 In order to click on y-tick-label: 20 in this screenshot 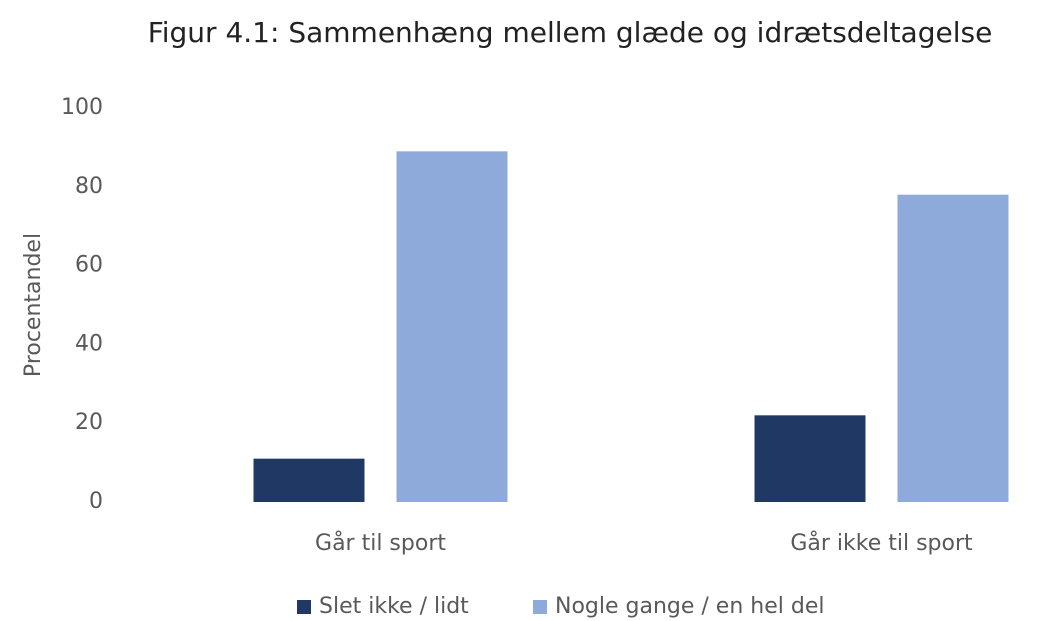, I will do `click(89, 422)`.